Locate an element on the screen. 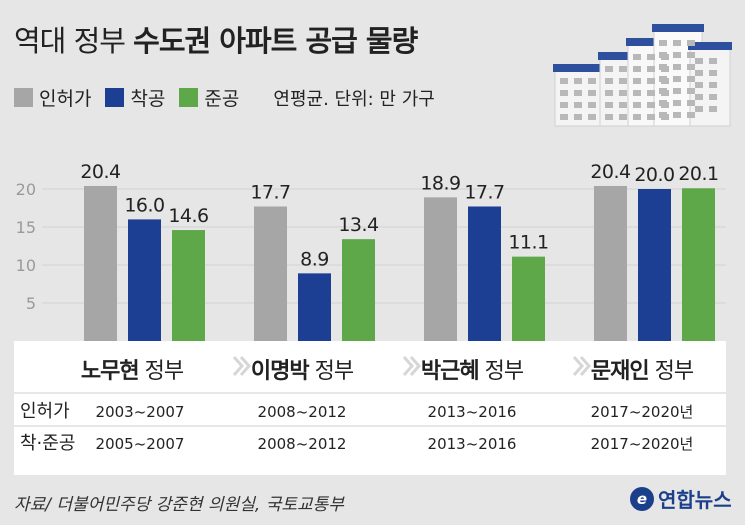  category-label: 노무현 정부 is located at coordinates (132, 371).